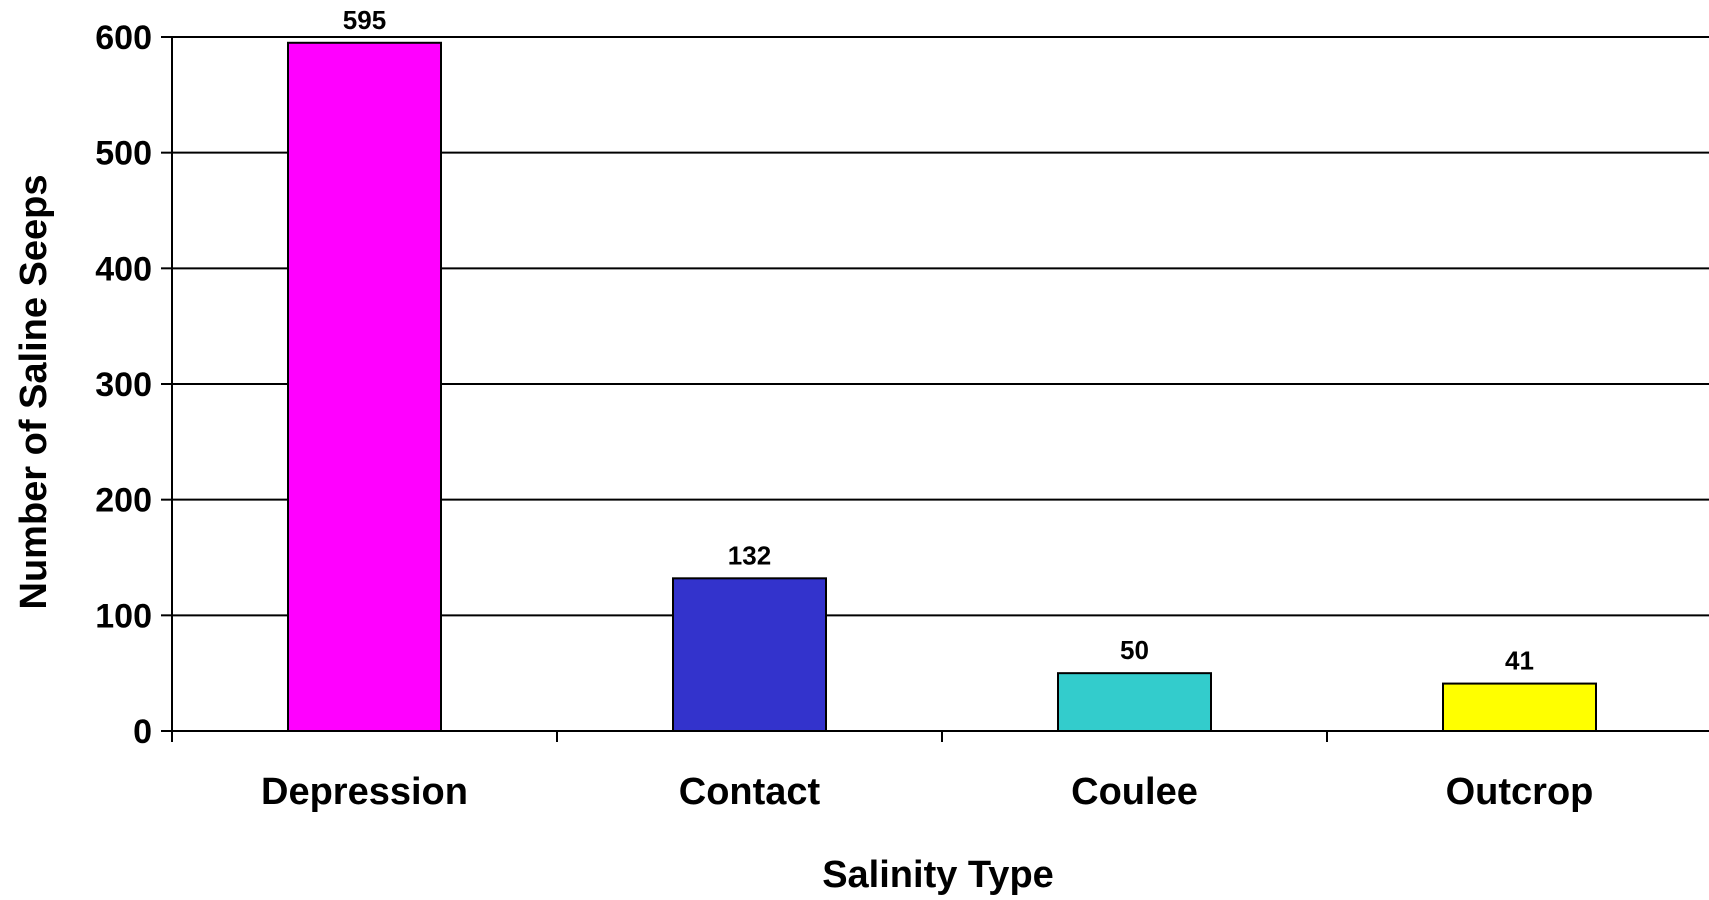  I want to click on bar-depression, so click(364, 387).